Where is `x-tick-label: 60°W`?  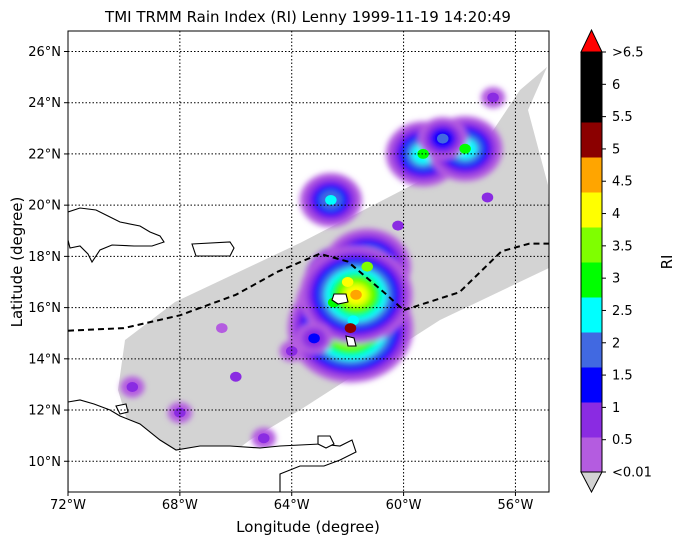
x-tick-label: 60°W is located at coordinates (404, 505).